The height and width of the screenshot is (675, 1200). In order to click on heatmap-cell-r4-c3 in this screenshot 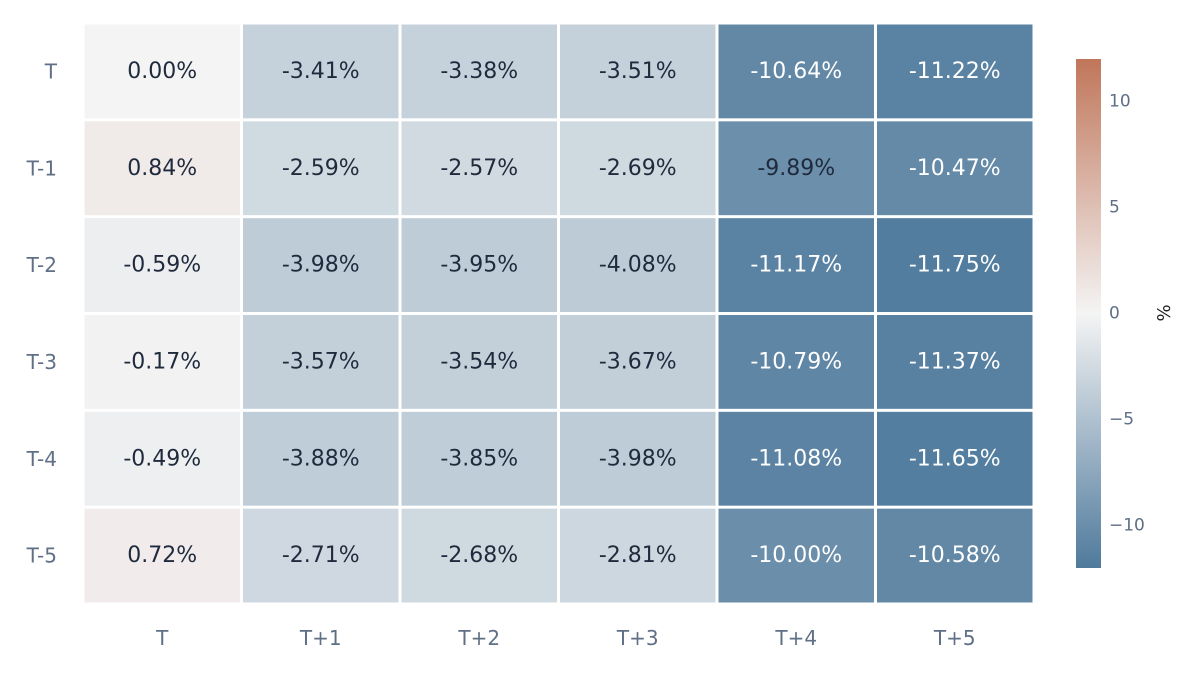, I will do `click(638, 458)`.